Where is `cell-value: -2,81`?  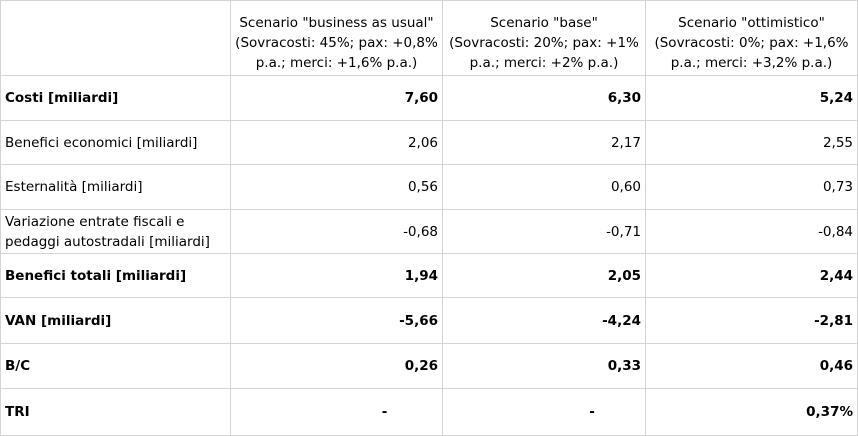
cell-value: -2,81 is located at coordinates (751, 320).